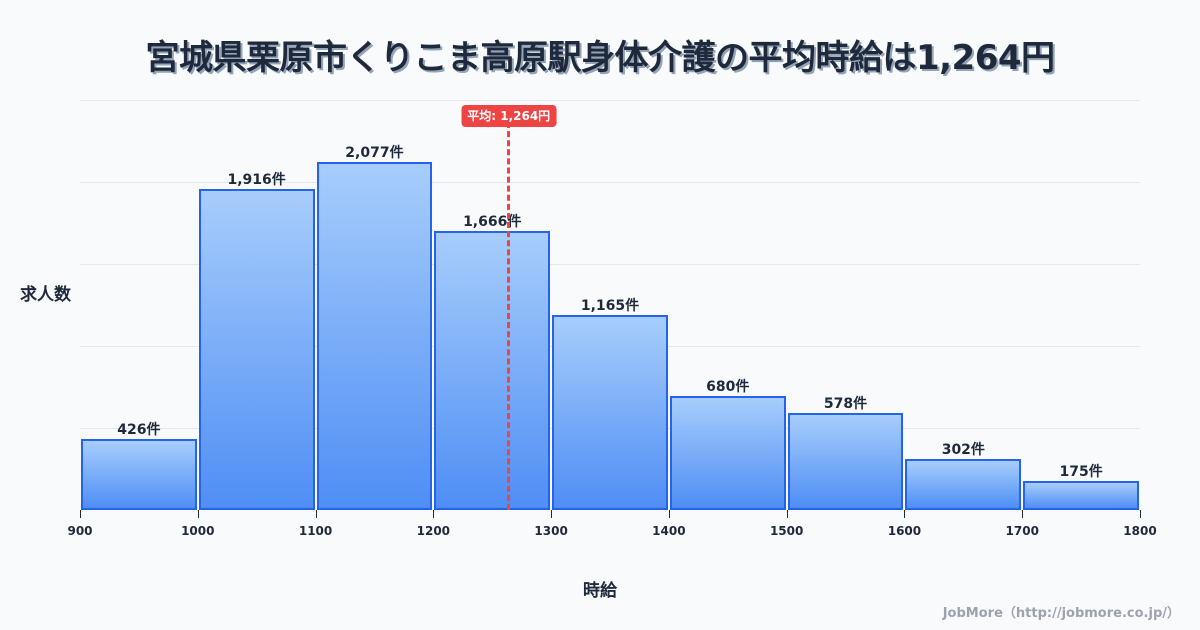  What do you see at coordinates (45, 295) in the screenshot?
I see `y-axis-label: 求人数` at bounding box center [45, 295].